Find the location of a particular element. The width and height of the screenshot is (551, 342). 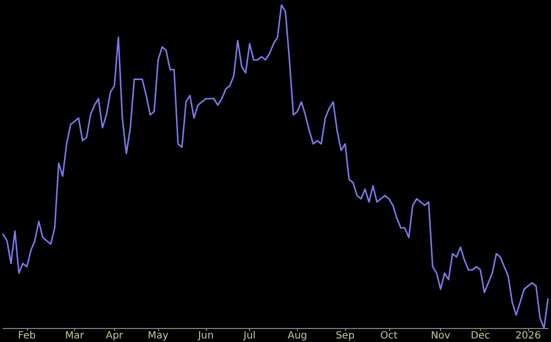

x-tick-label: 2026 is located at coordinates (528, 336).